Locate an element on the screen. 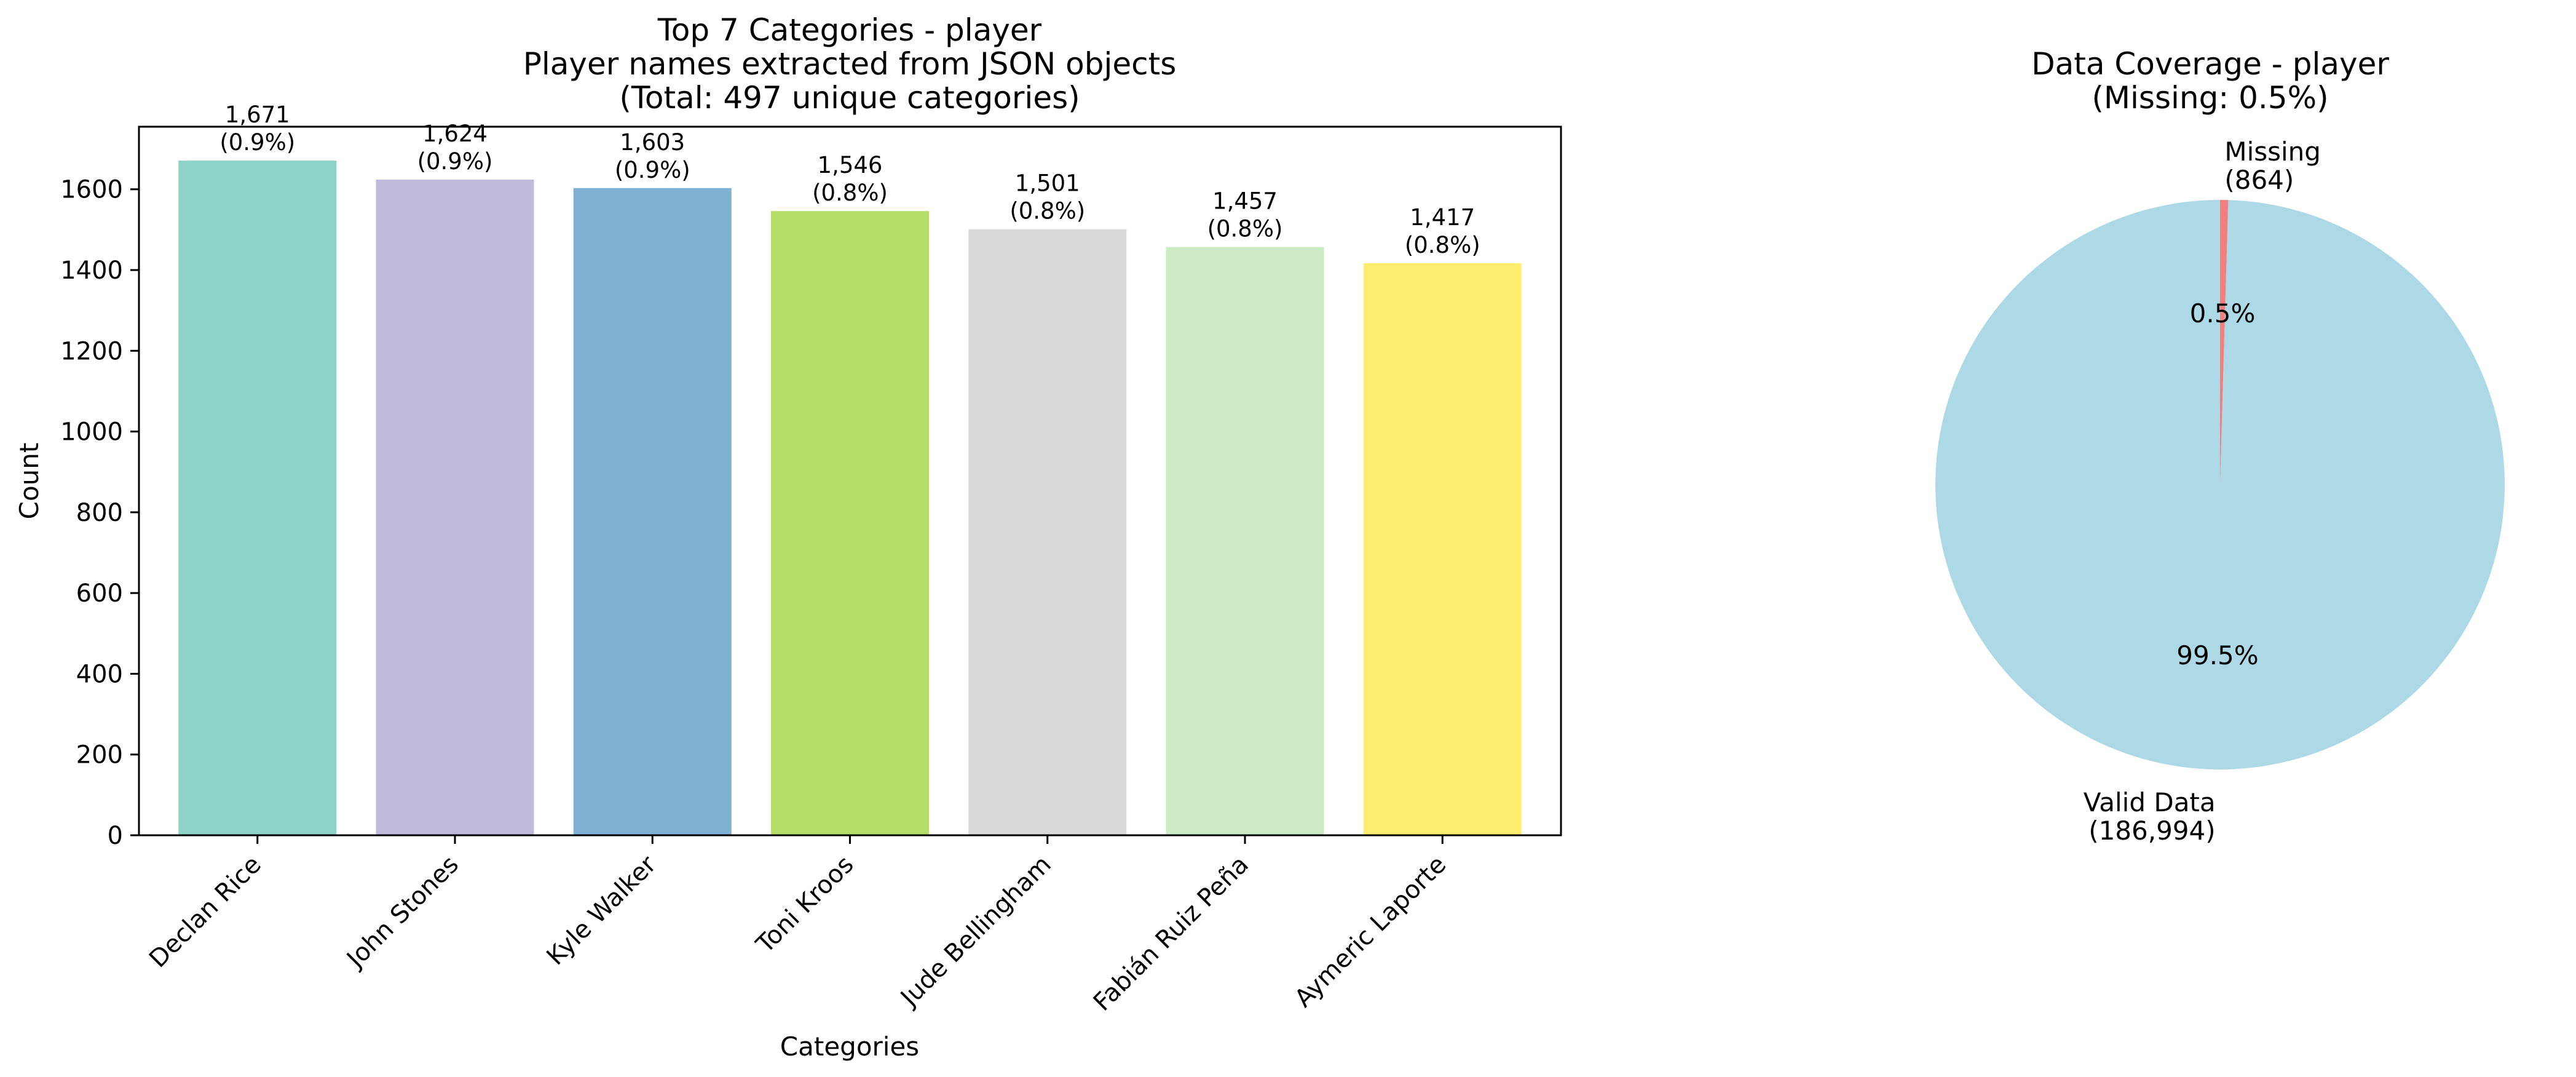 This screenshot has height=1077, width=2576. pie-slice-percent-label: 0.5% is located at coordinates (2223, 313).